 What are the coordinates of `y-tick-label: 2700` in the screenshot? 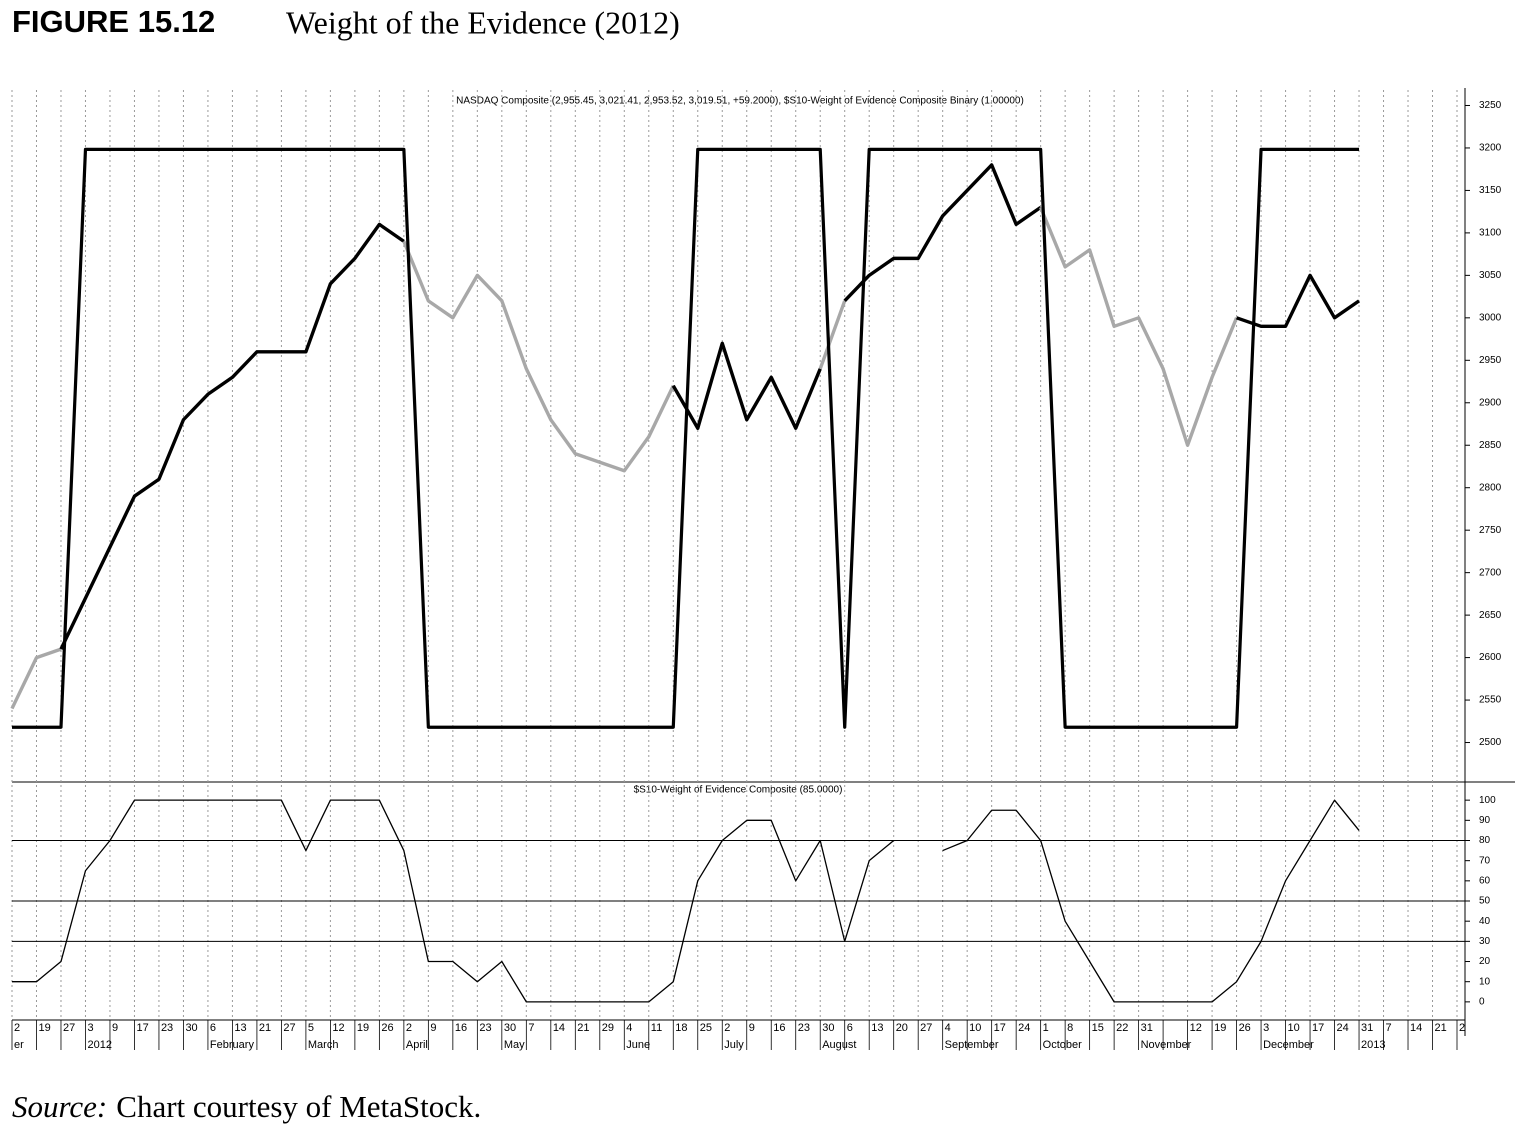 It's located at (1490, 572).